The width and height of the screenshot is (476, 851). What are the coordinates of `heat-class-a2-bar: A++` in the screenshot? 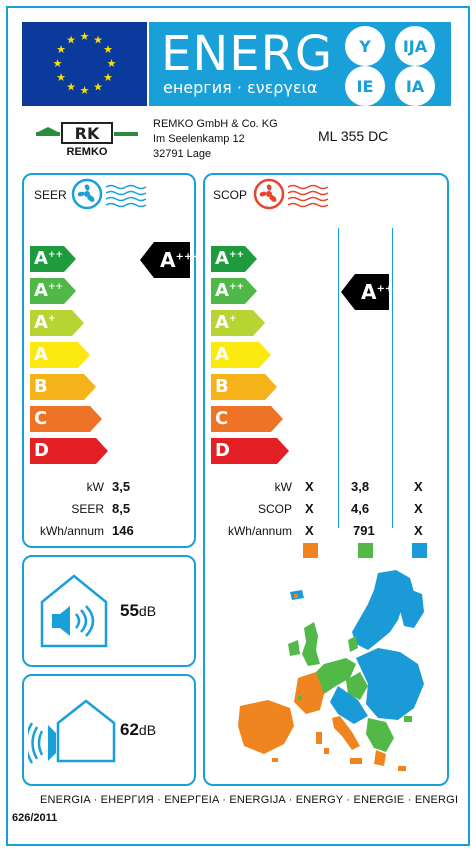 It's located at (228, 291).